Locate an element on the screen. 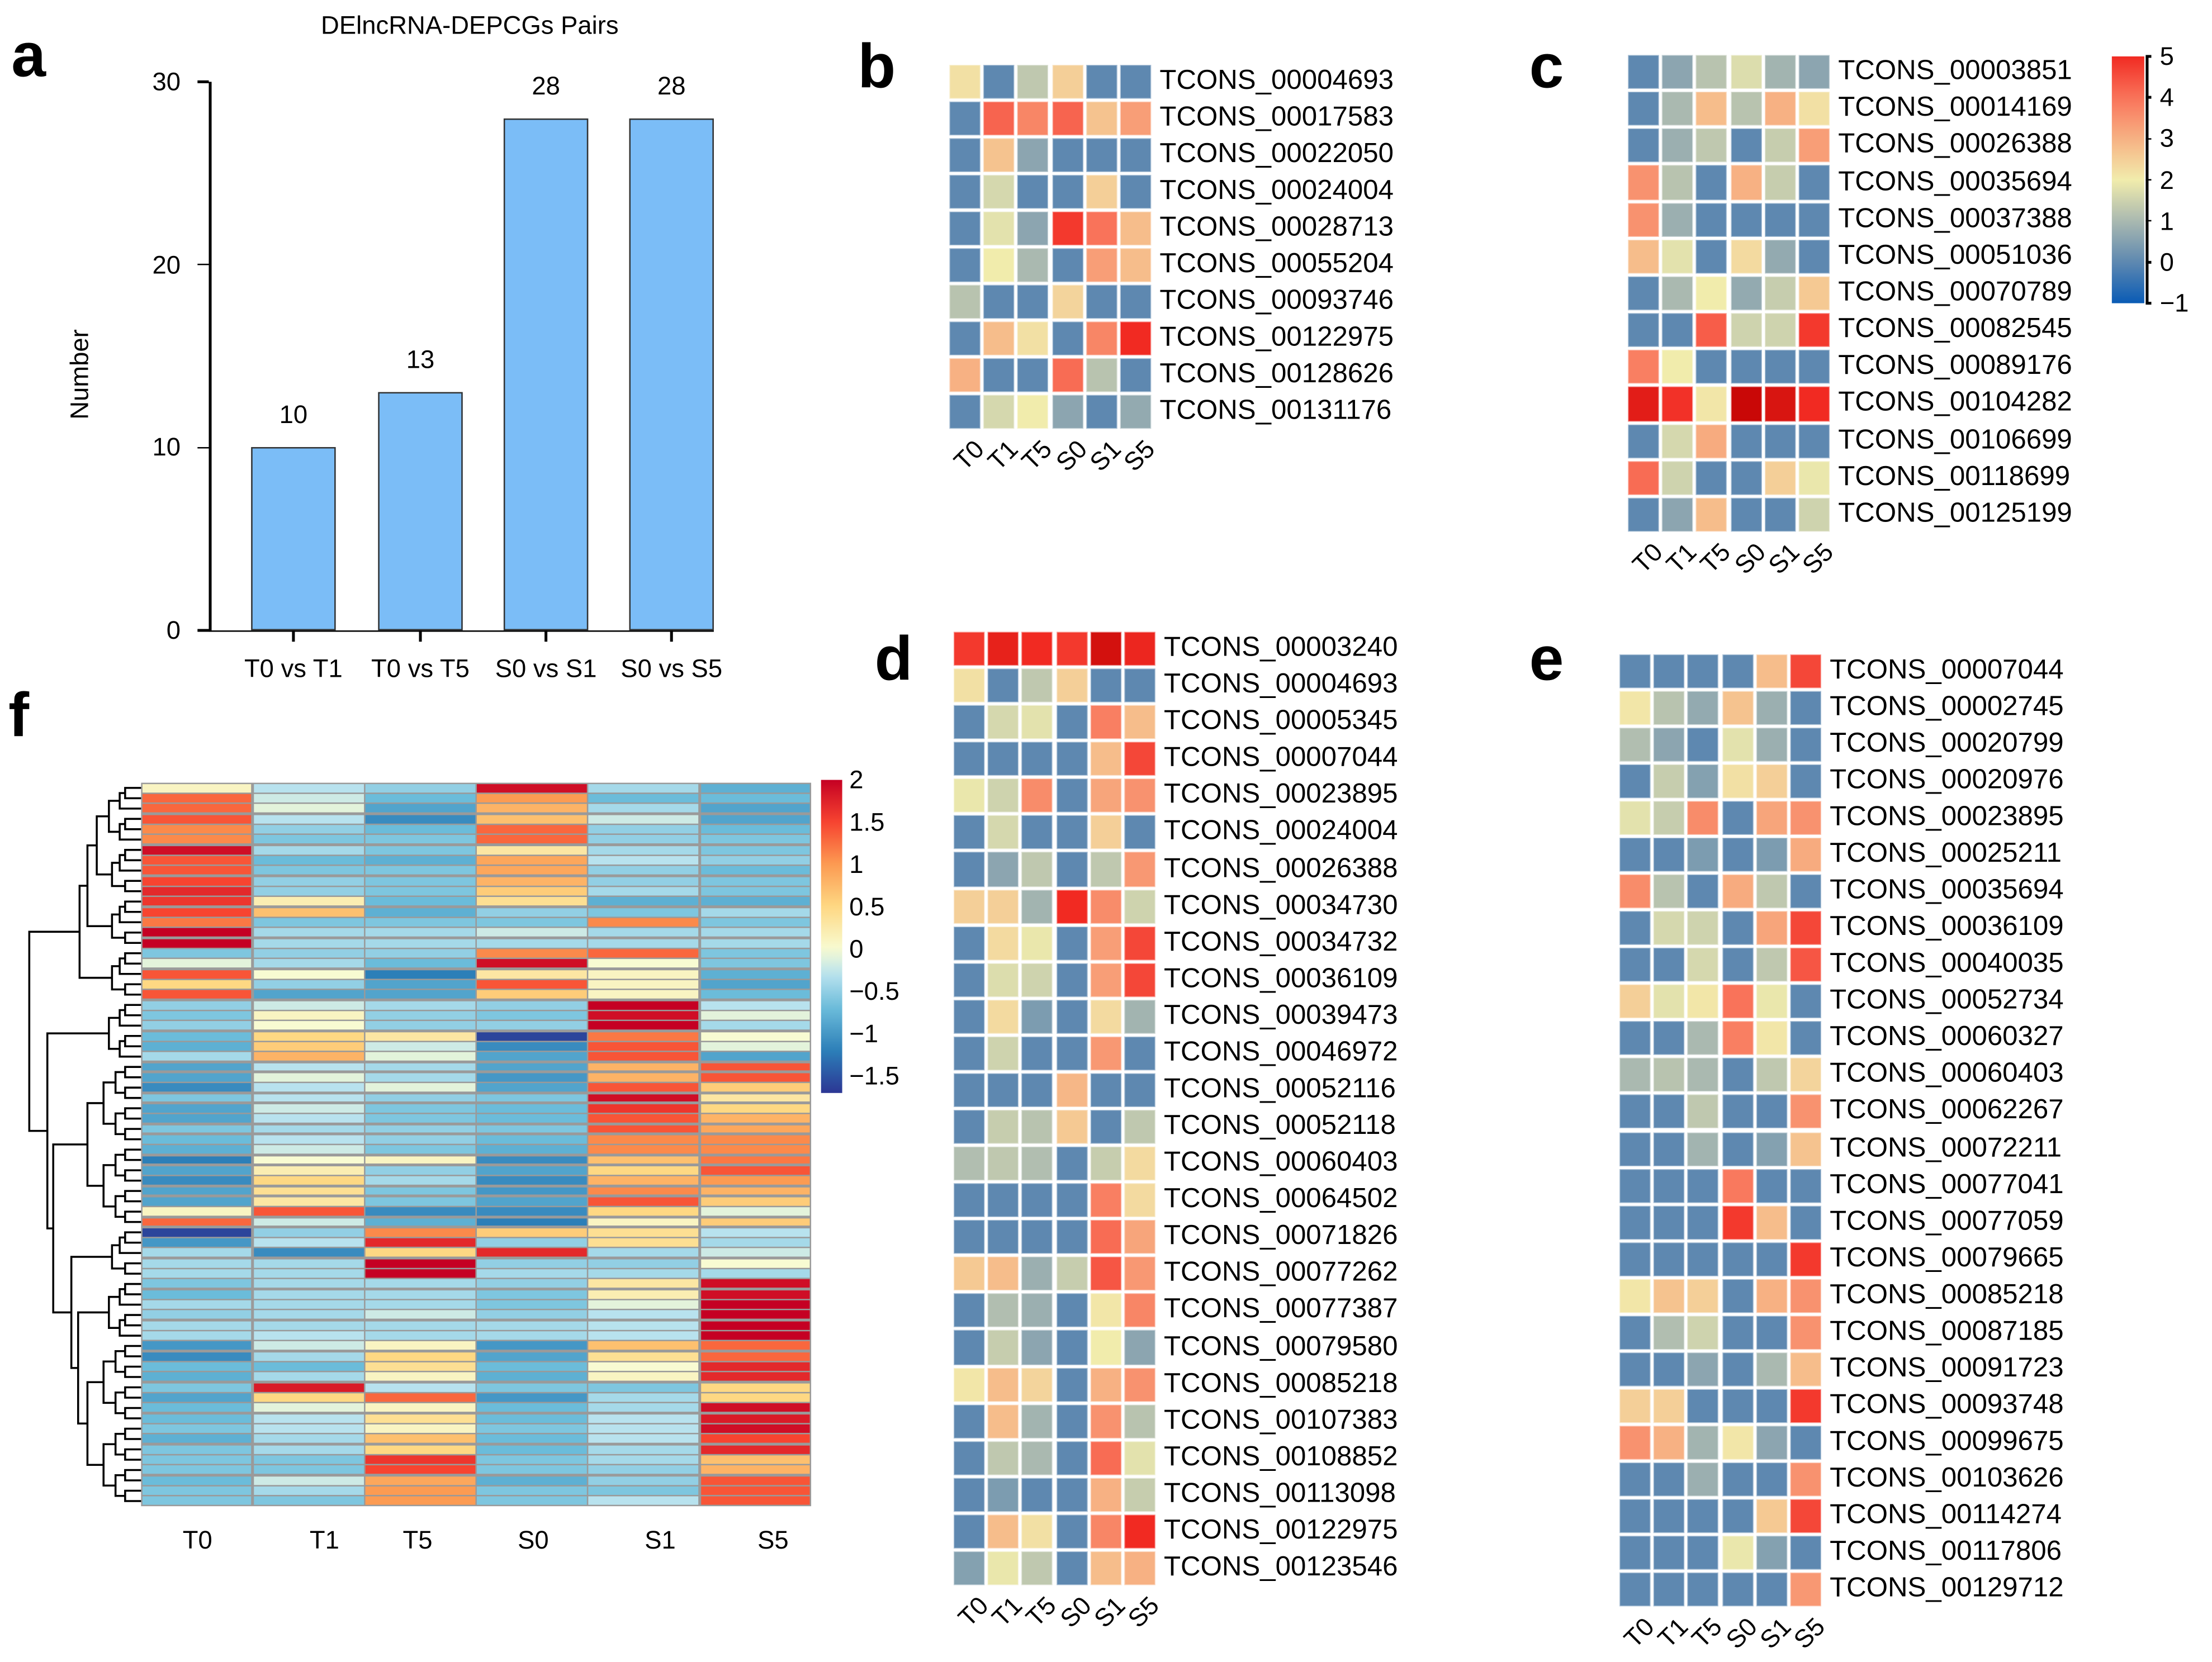  y-tick-label: 10 is located at coordinates (166, 447).